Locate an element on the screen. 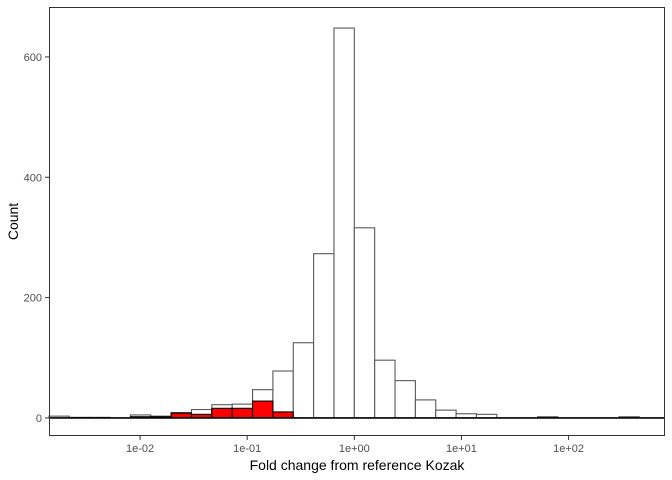 The image size is (672, 480). x-tick-label: 1e+00 is located at coordinates (354, 449).